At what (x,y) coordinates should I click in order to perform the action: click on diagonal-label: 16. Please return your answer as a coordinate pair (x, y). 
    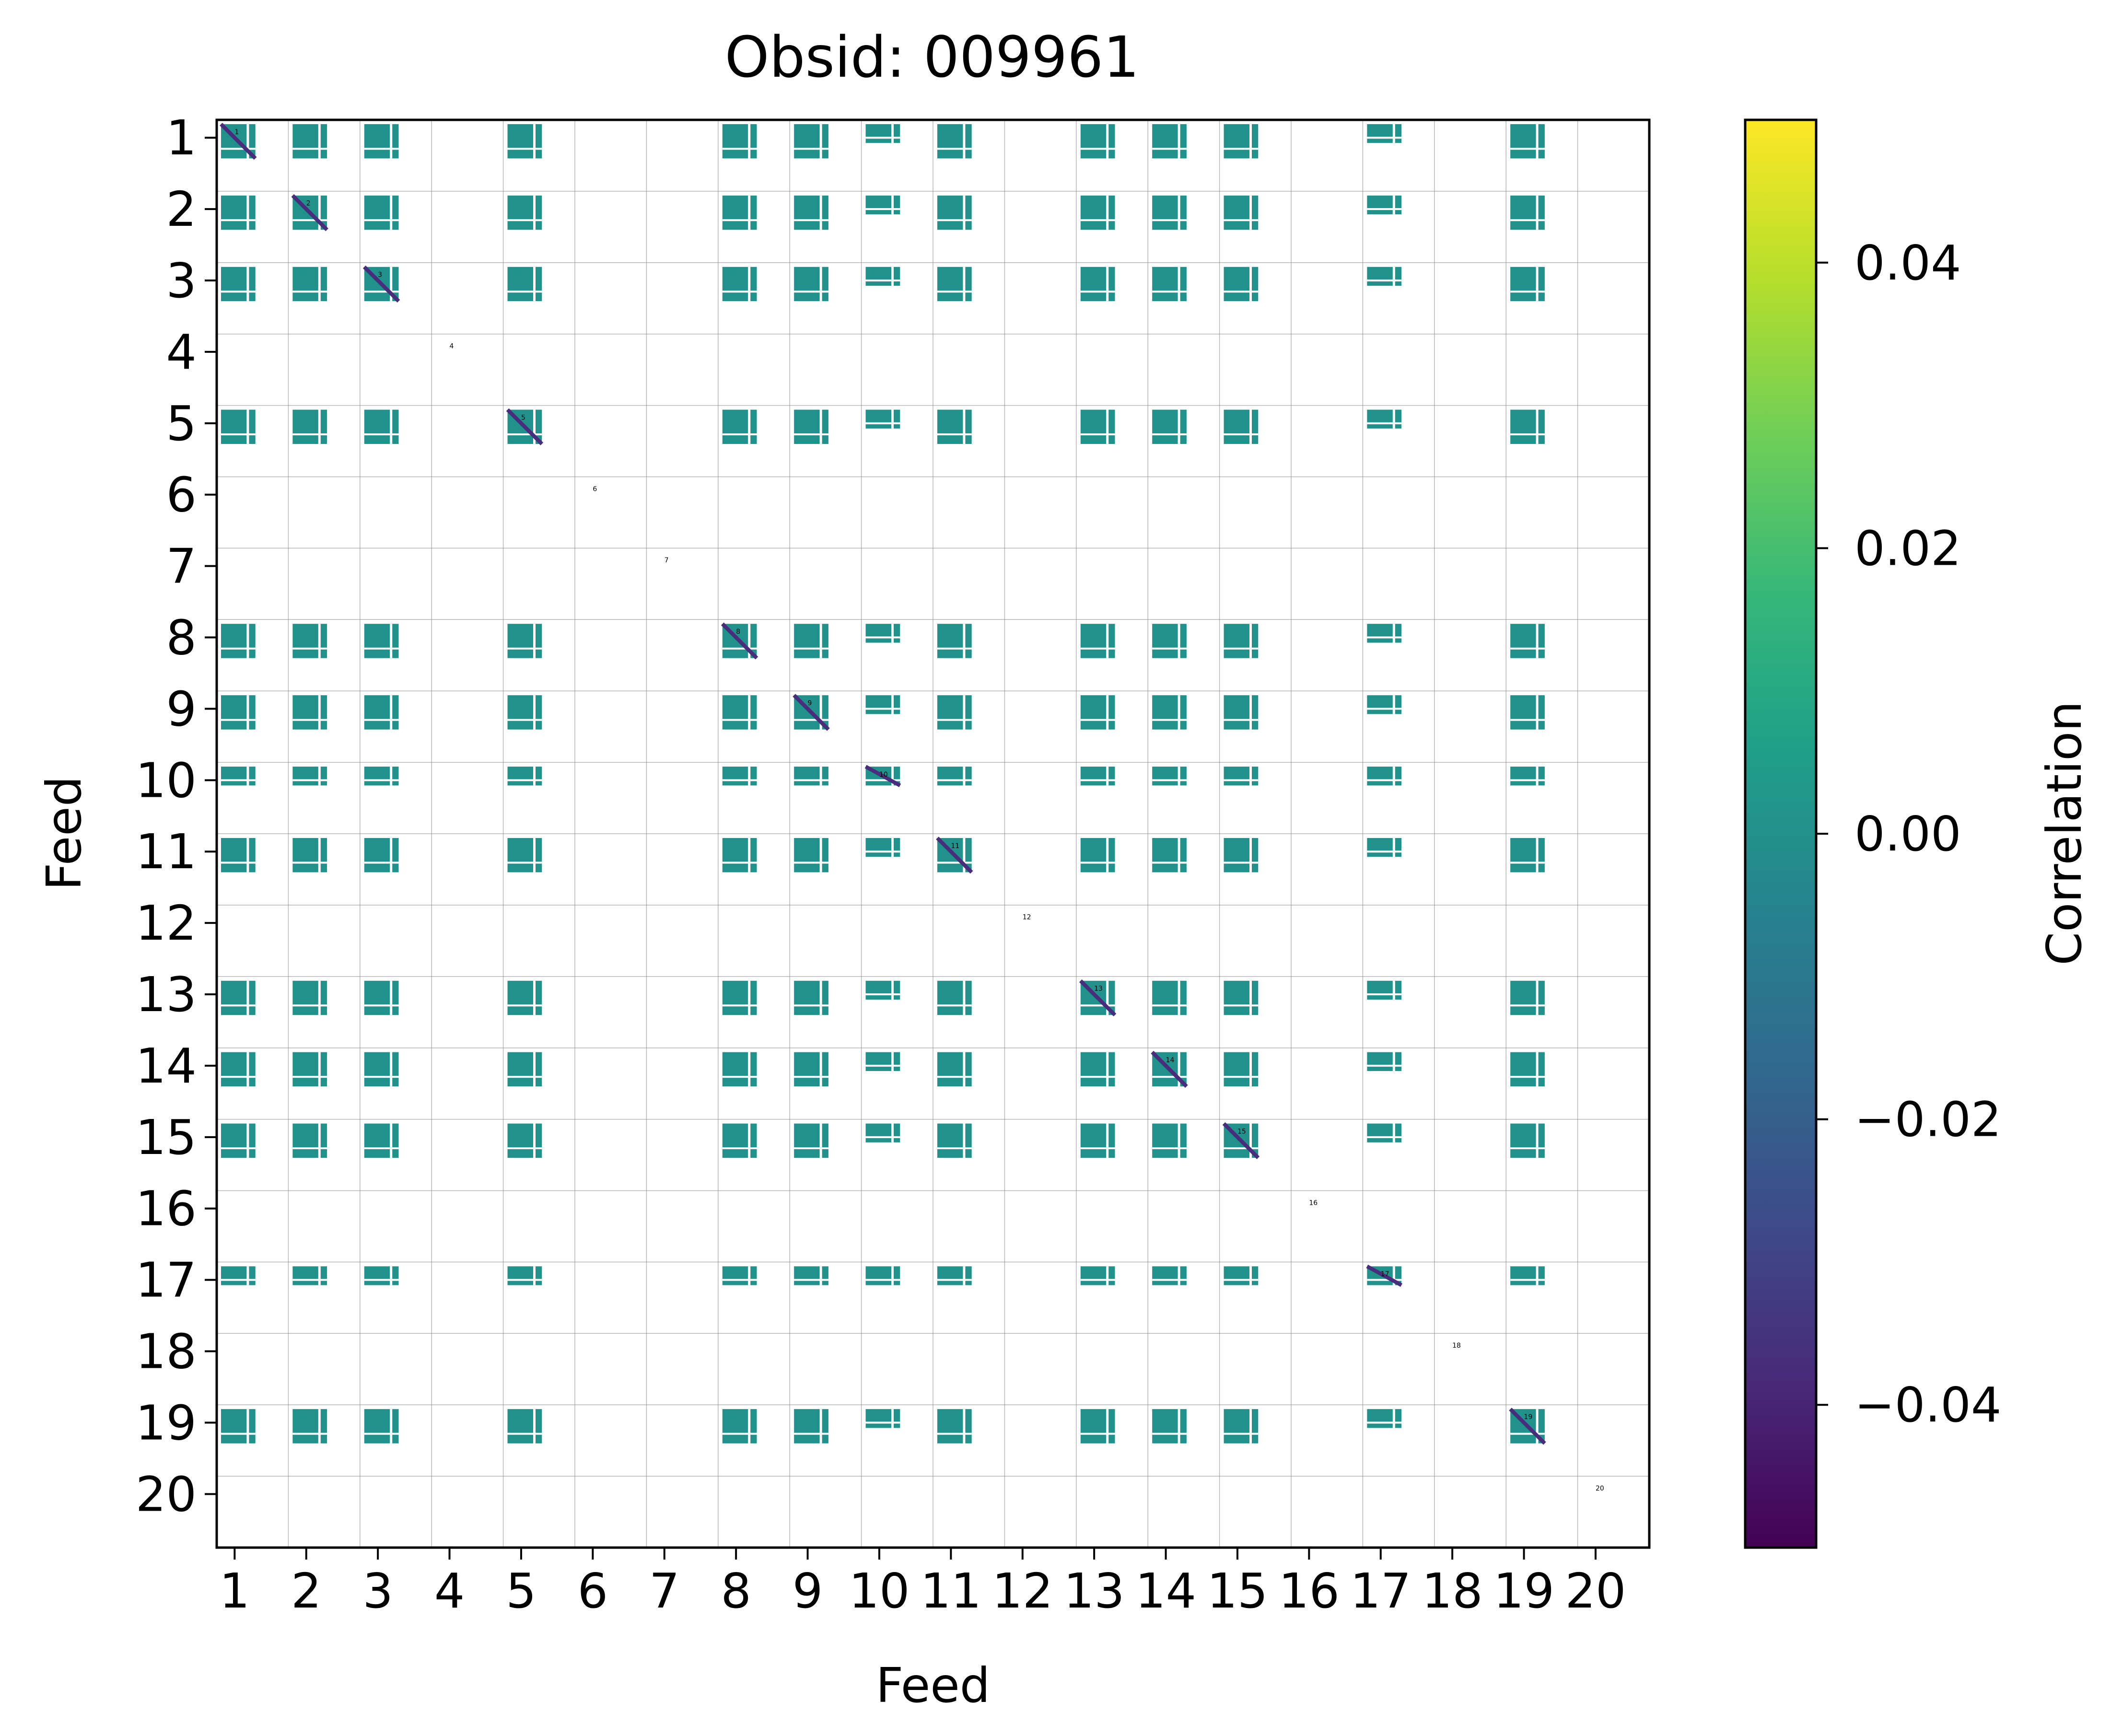
    Looking at the image, I should click on (1313, 1203).